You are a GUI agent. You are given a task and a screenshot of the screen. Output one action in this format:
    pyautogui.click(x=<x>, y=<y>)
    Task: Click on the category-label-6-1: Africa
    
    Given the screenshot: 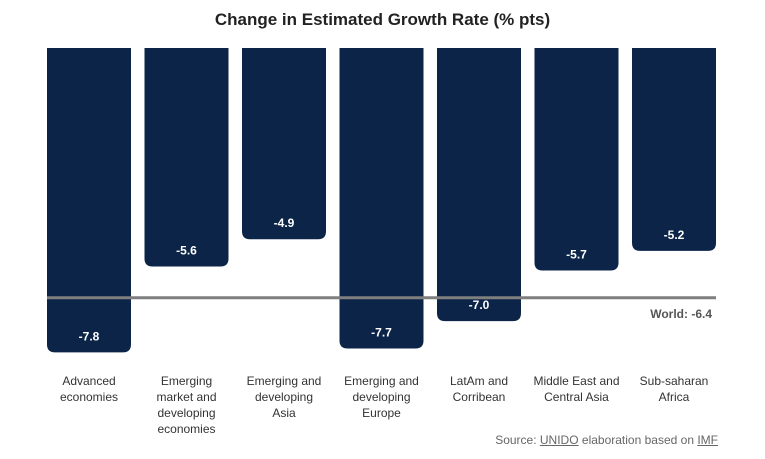 What is the action you would take?
    pyautogui.click(x=674, y=397)
    